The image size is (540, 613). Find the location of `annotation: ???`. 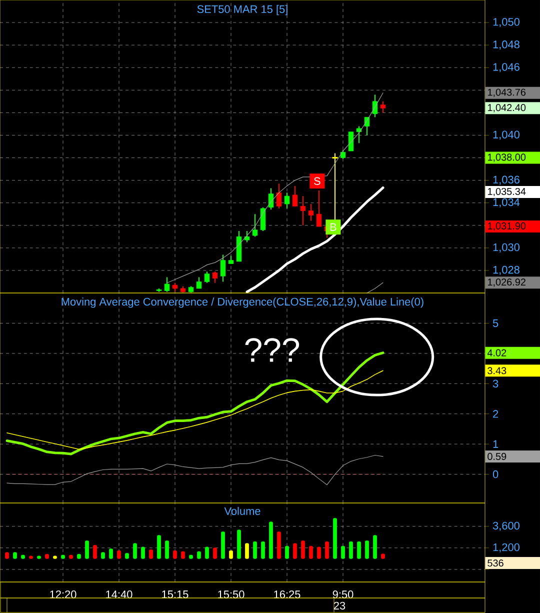

annotation: ??? is located at coordinates (272, 350).